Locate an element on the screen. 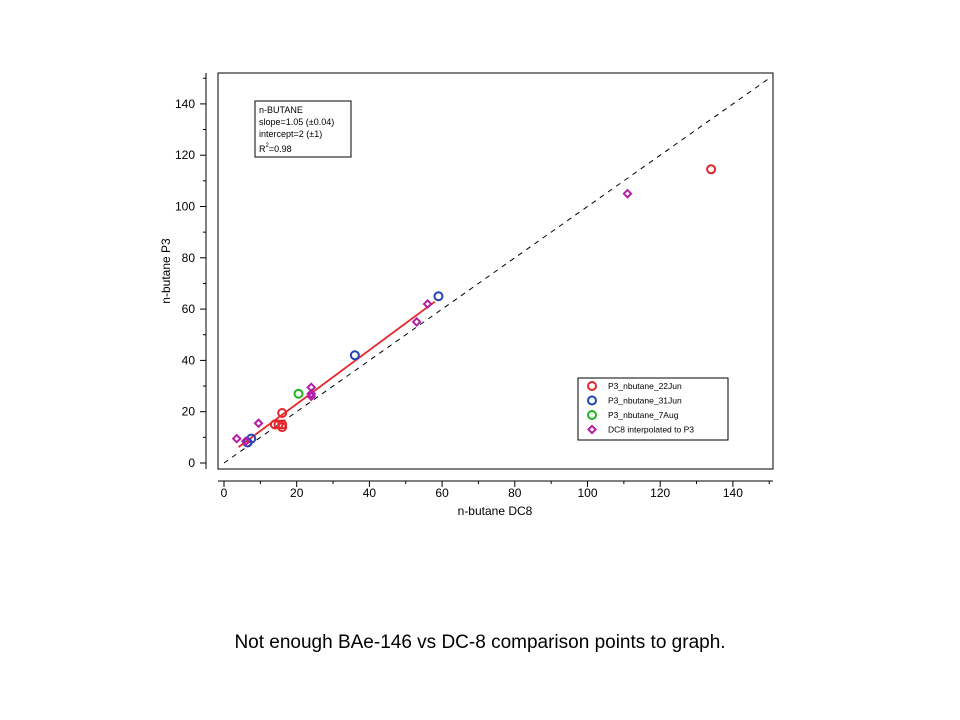 Image resolution: width=960 pixels, height=720 pixels. stats-r2-prefix: R is located at coordinates (262, 149).